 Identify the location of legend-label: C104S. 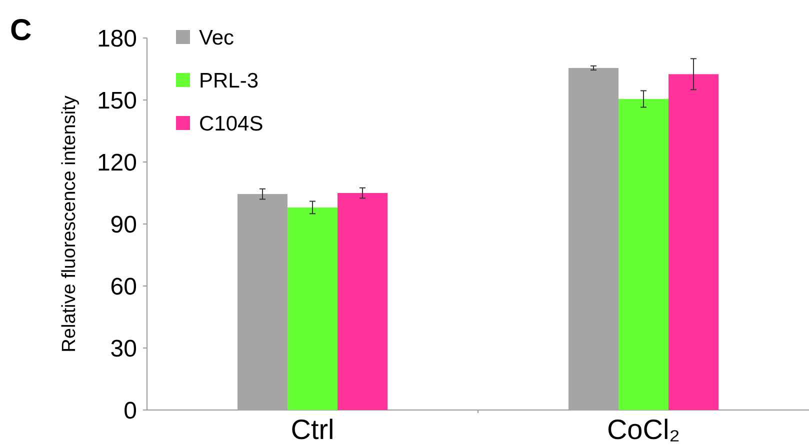
(231, 124).